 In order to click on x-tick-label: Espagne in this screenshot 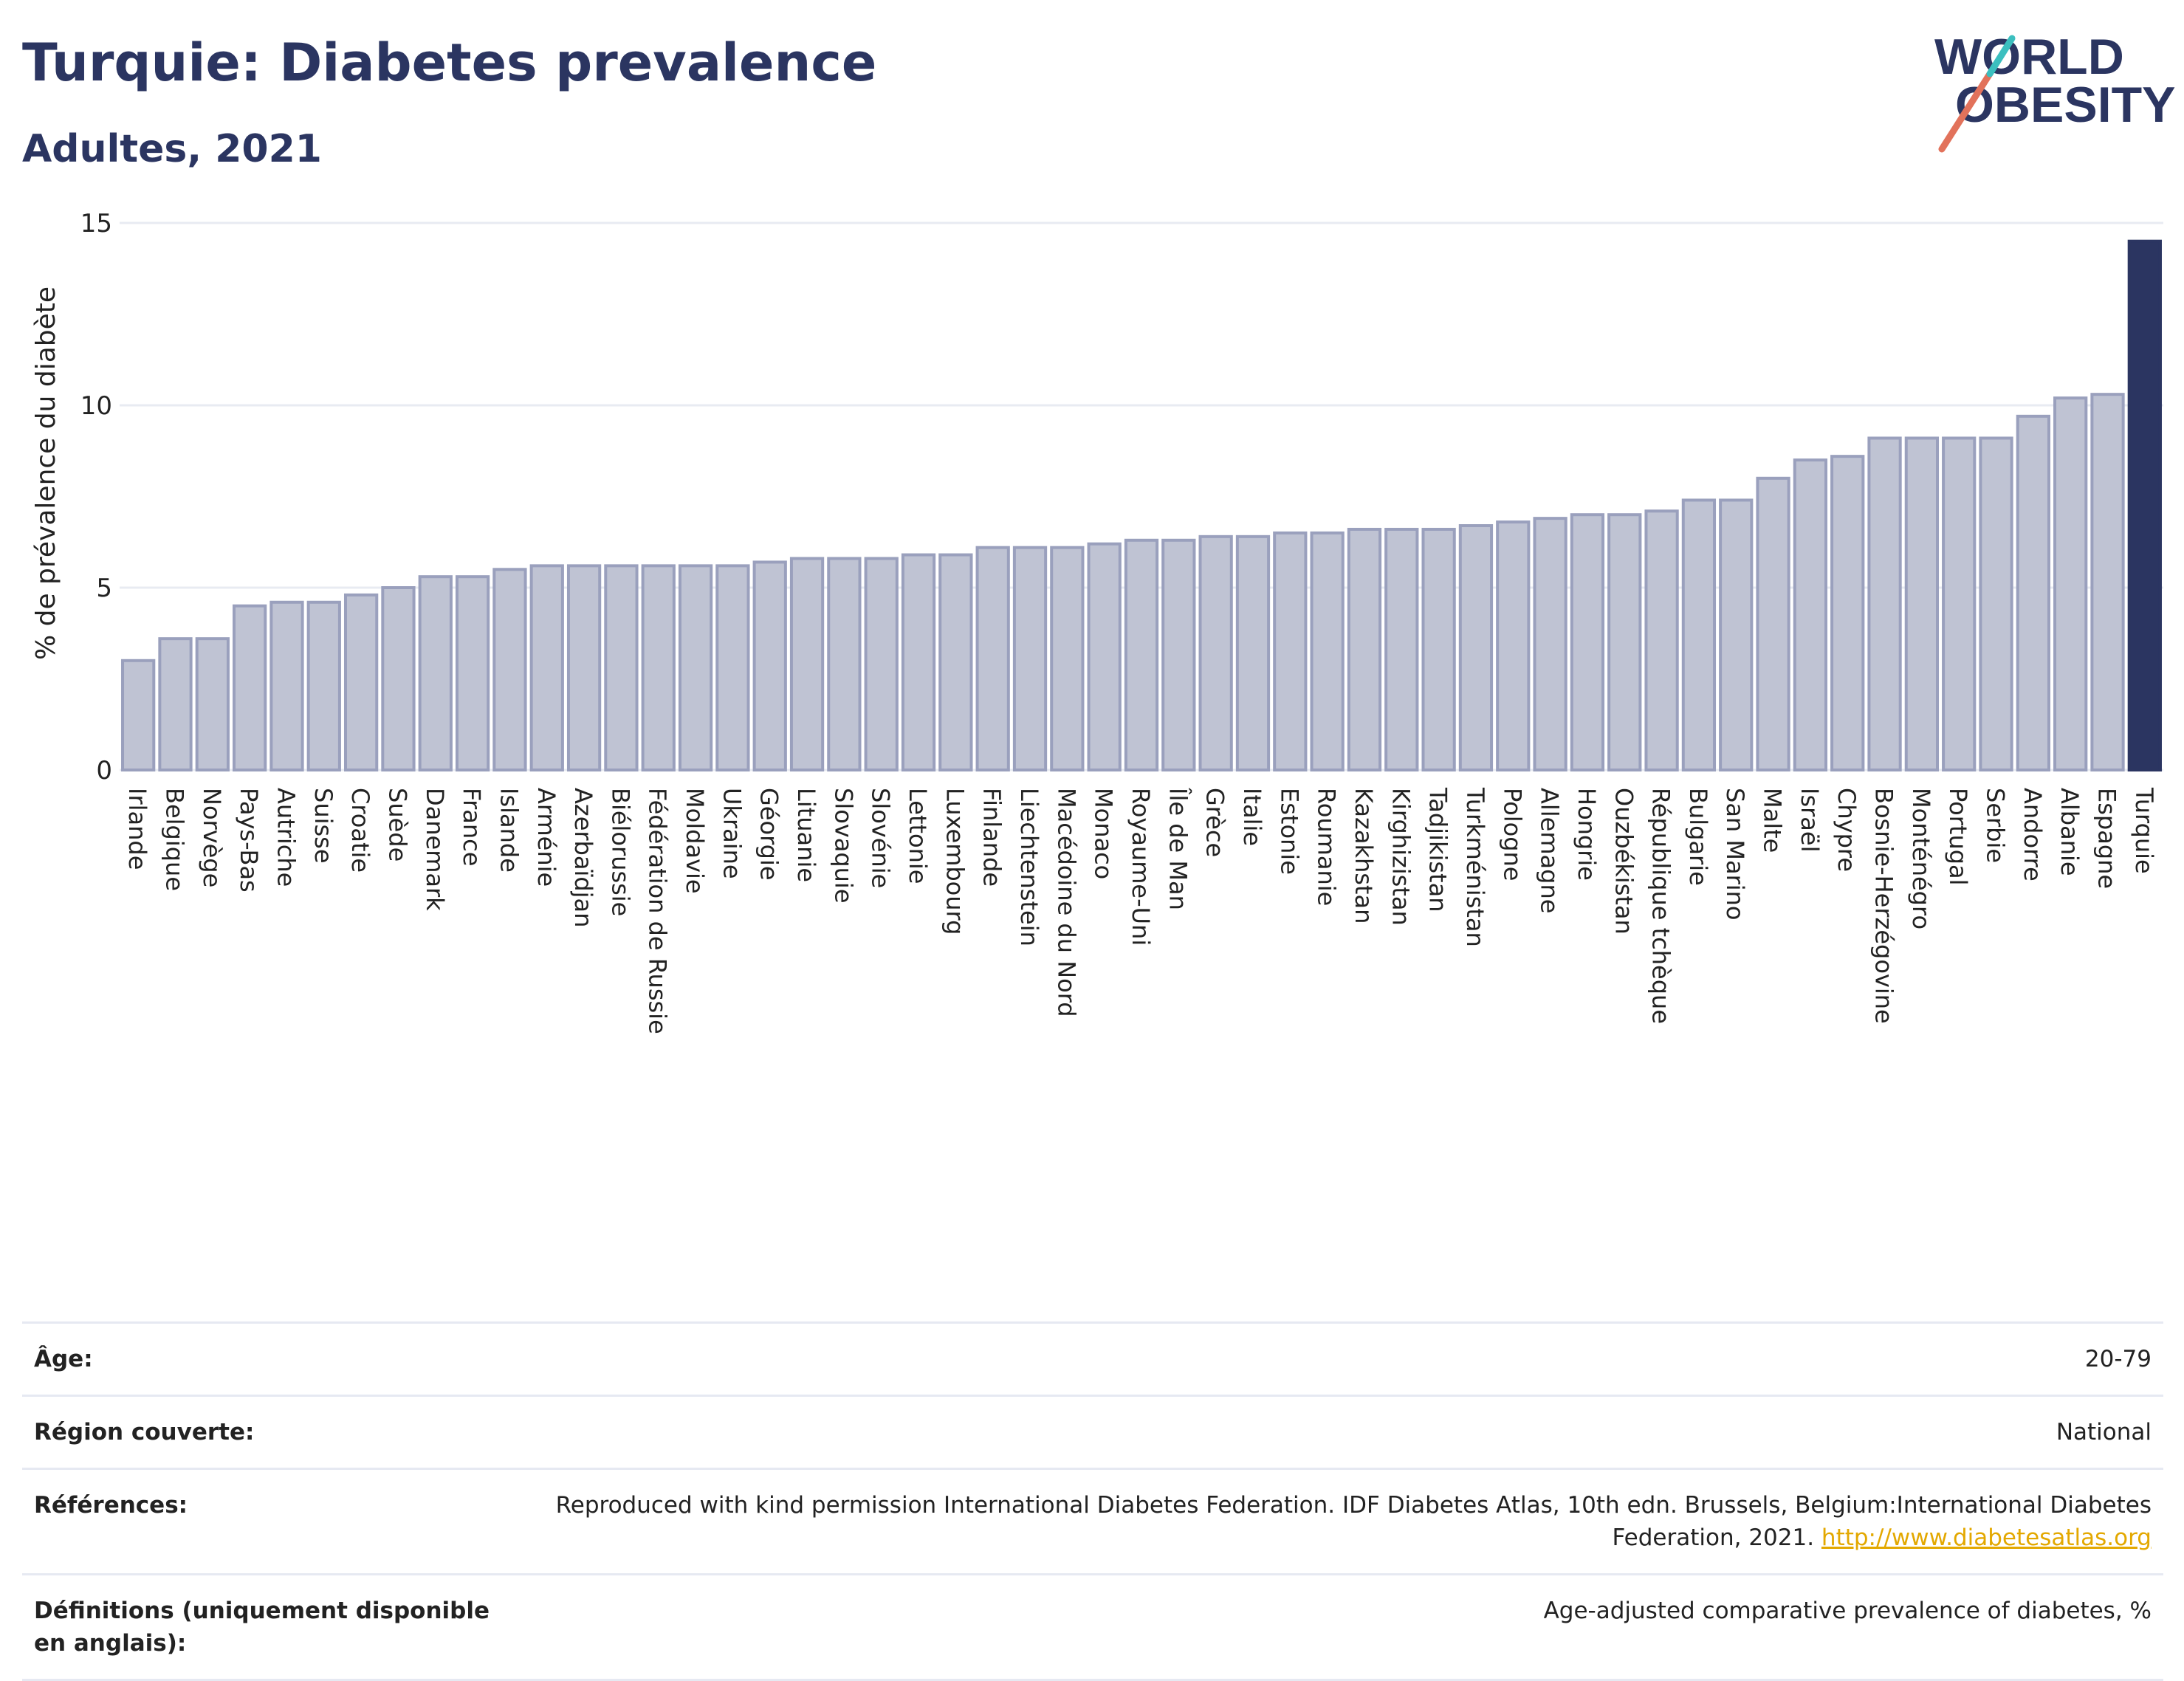, I will do `click(2107, 839)`.